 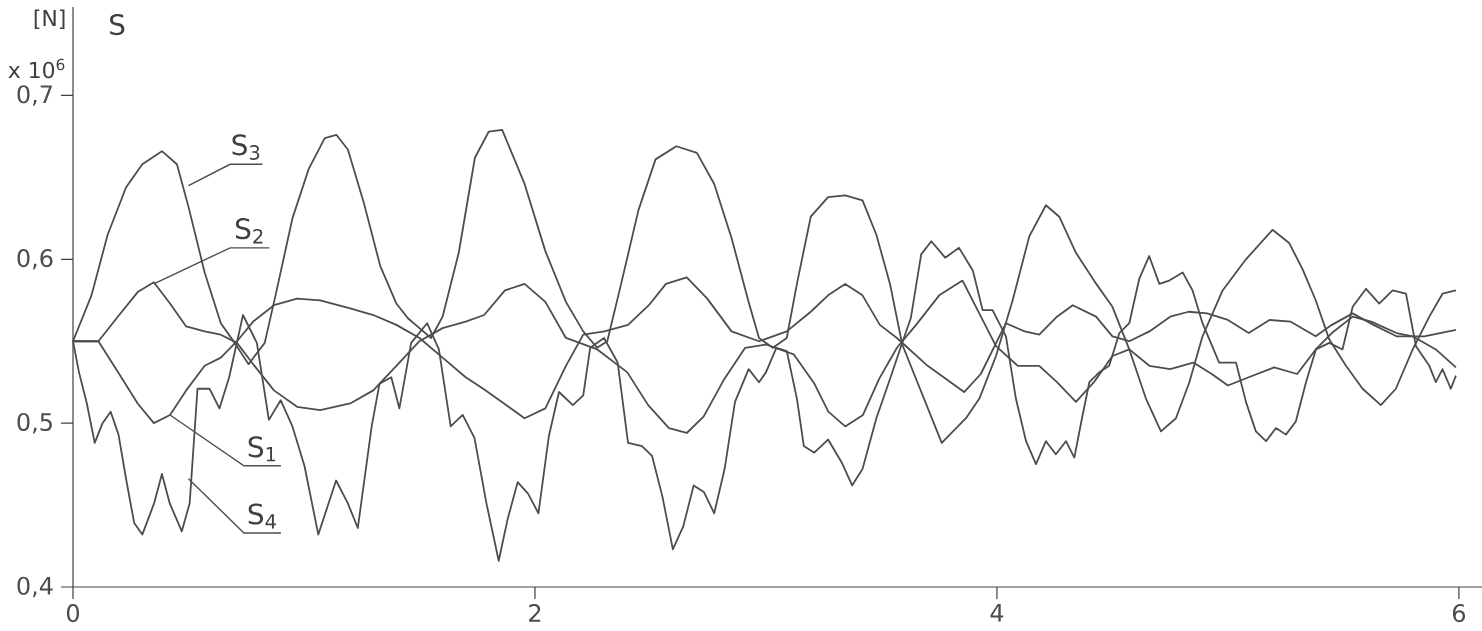 I want to click on y-tick-label: 0,6, so click(x=35, y=259).